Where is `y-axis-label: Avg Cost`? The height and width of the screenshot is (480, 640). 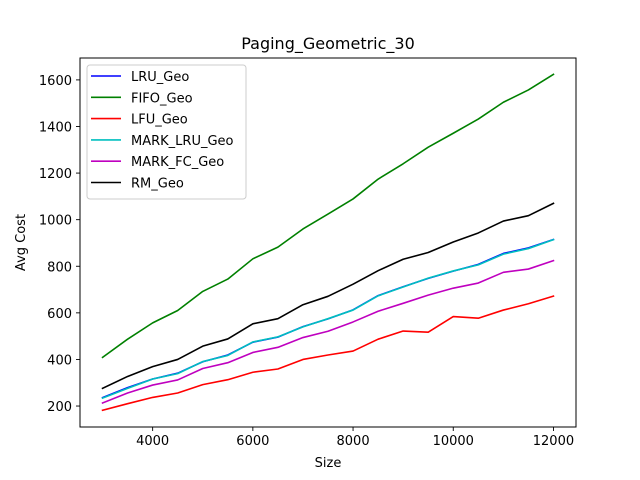
y-axis-label: Avg Cost is located at coordinates (21, 242).